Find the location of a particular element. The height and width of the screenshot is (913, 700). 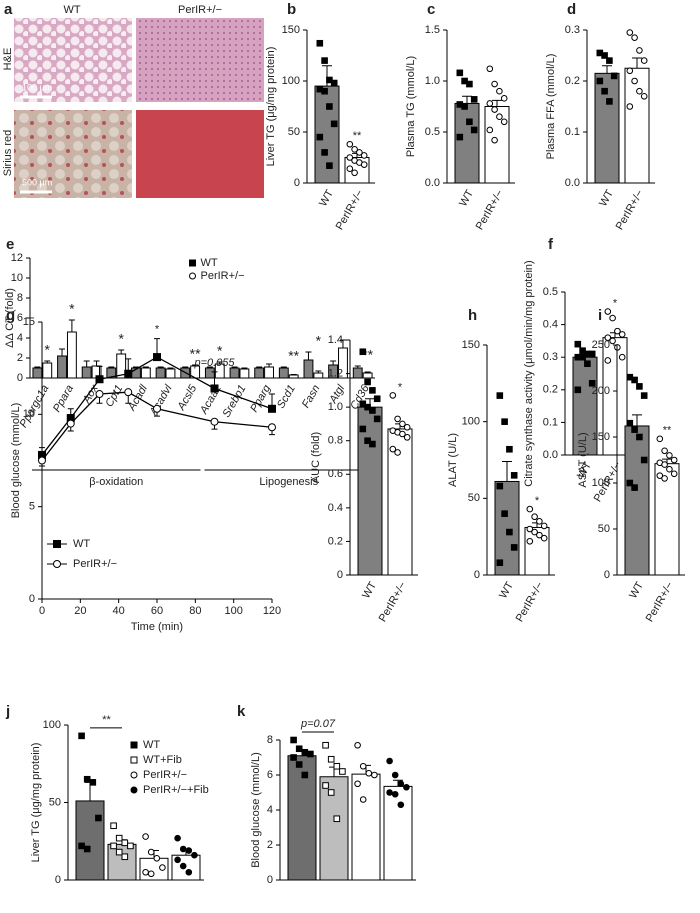

legend-label: PerIR+/− is located at coordinates (223, 276).